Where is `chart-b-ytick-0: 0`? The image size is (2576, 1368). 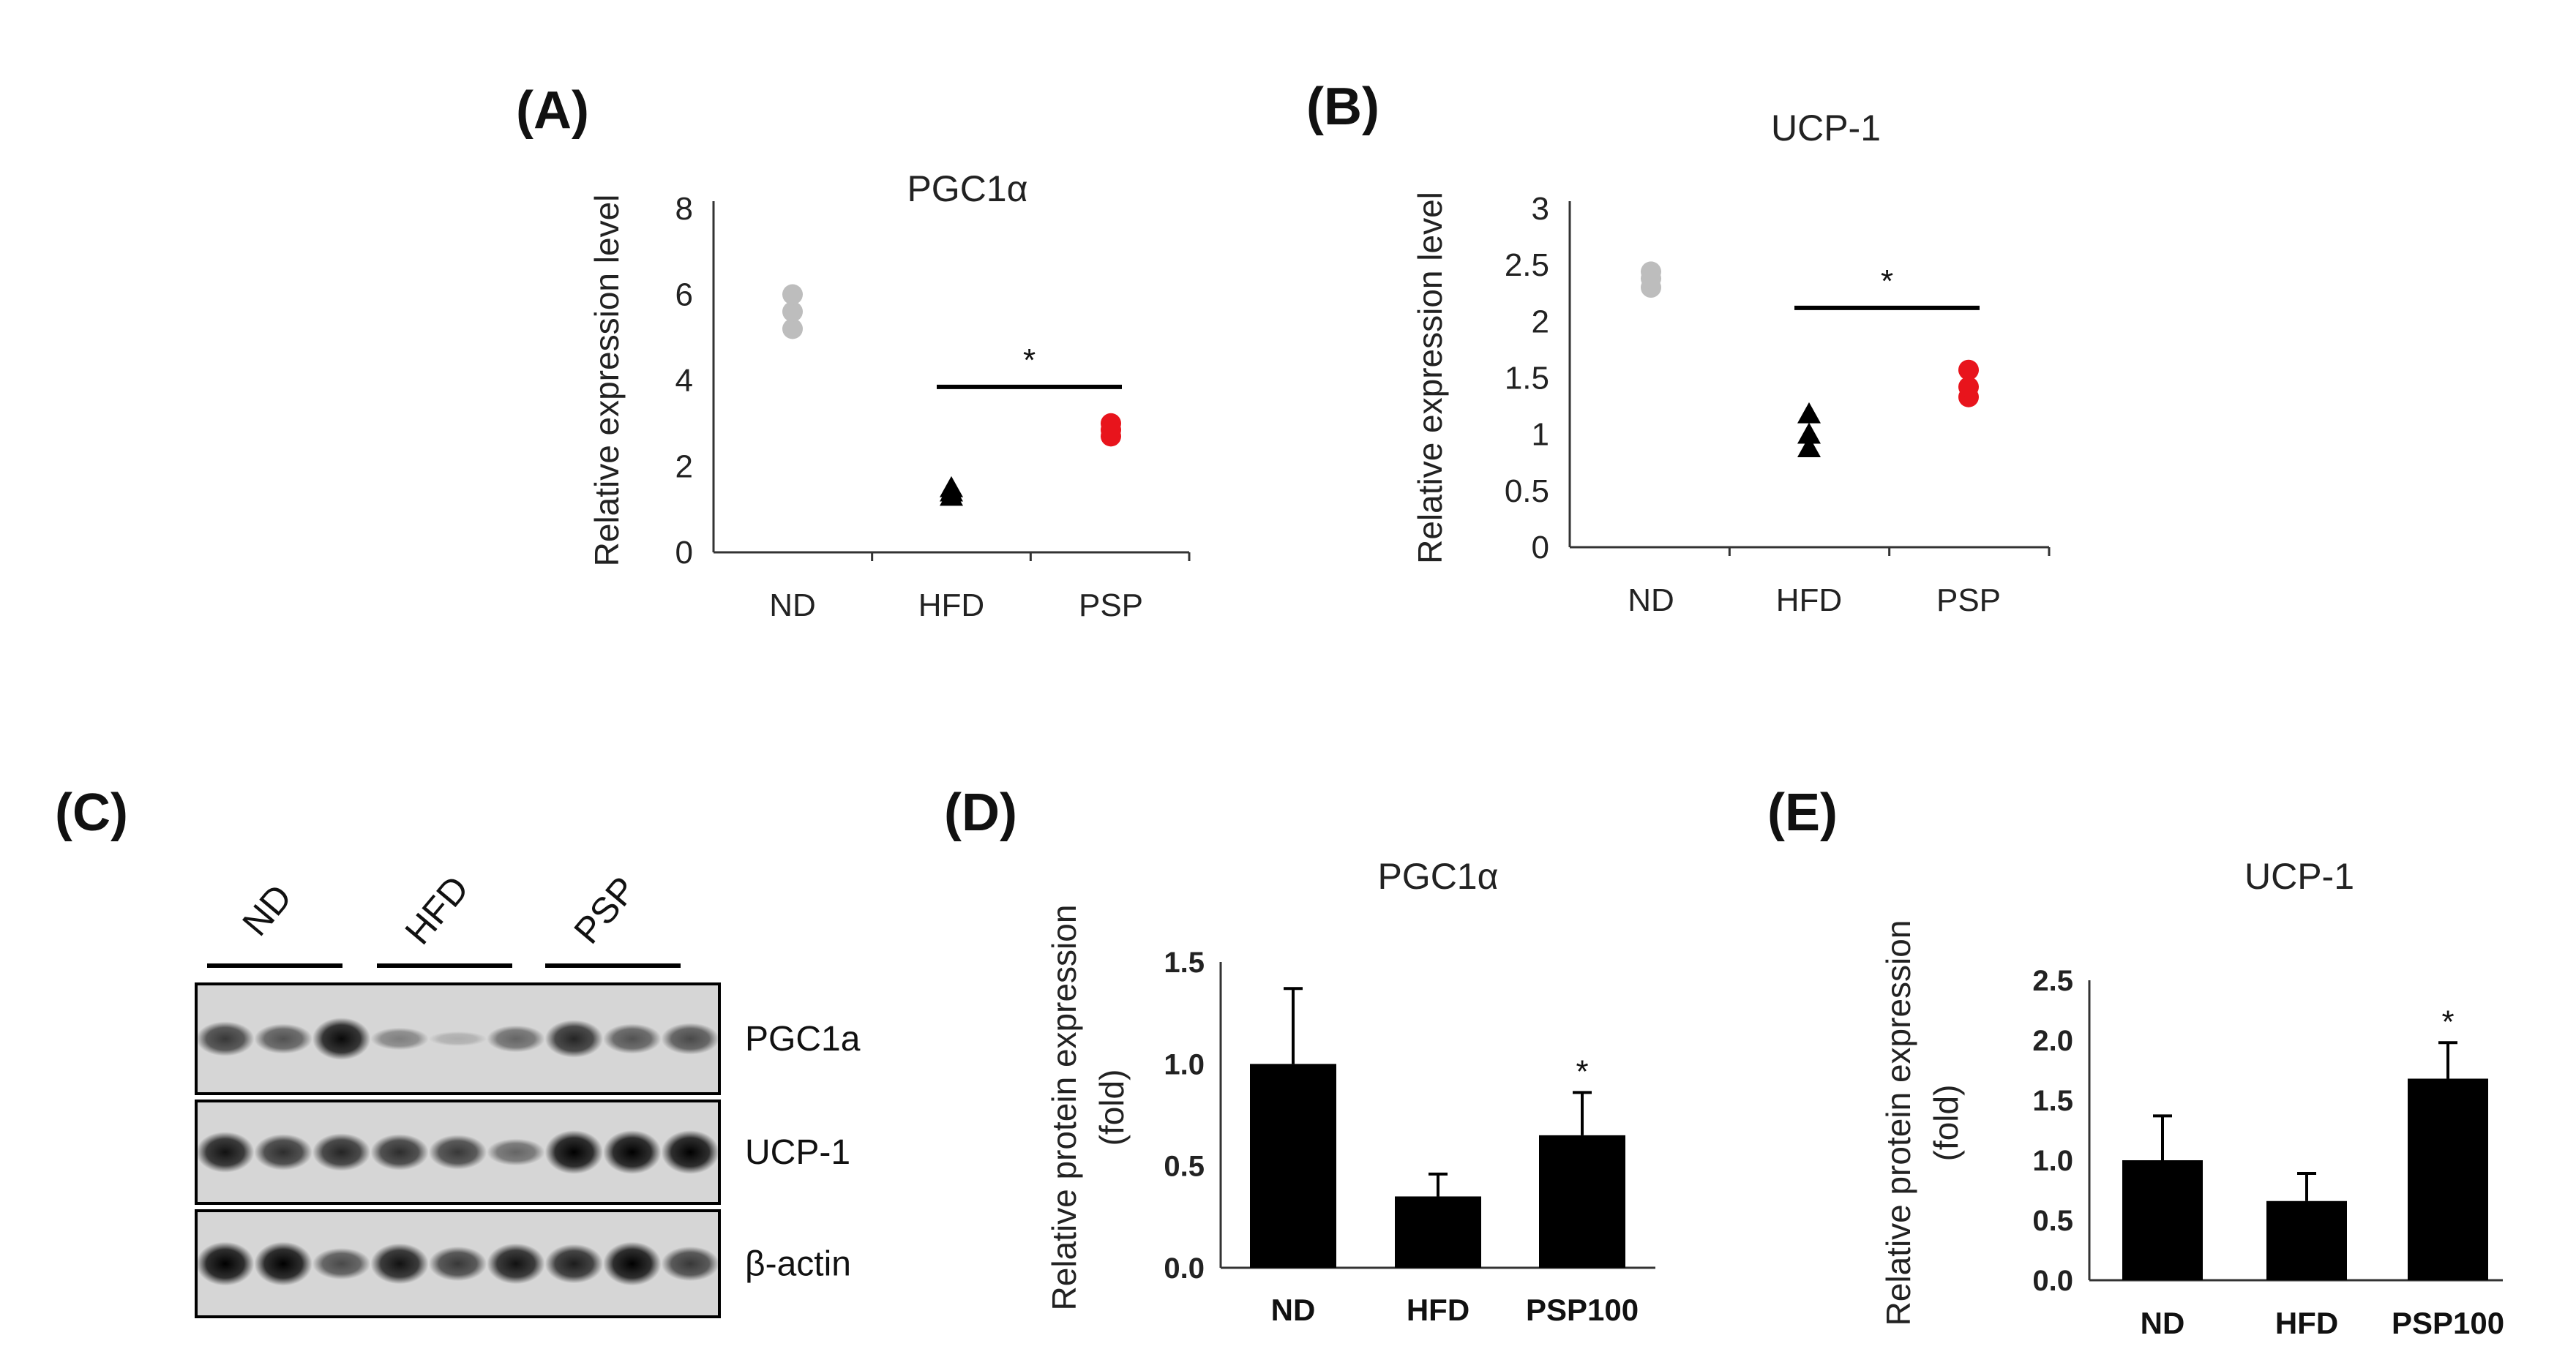
chart-b-ytick-0: 0 is located at coordinates (1540, 547).